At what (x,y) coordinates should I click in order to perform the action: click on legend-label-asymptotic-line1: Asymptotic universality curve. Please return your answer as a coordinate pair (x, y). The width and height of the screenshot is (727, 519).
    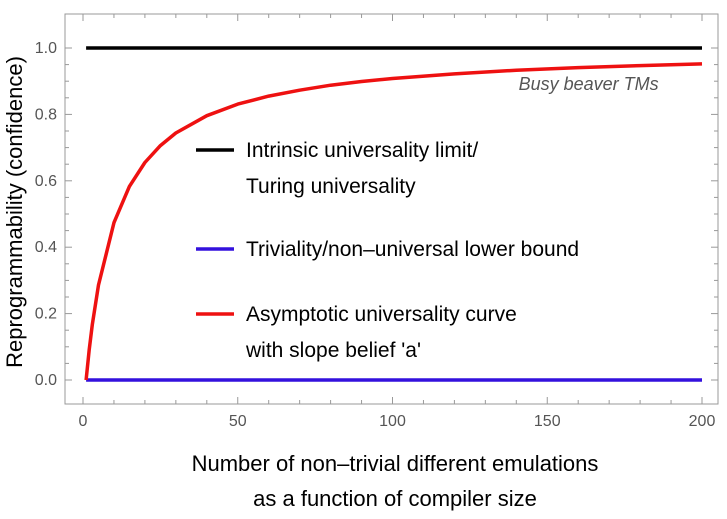
    Looking at the image, I should click on (381, 314).